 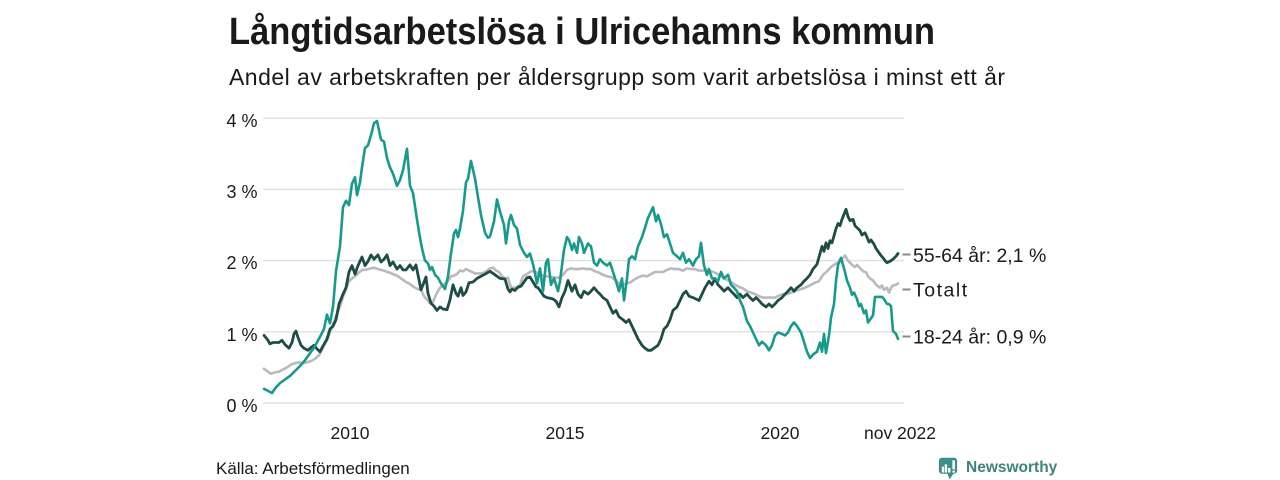 I want to click on svg-text: nov 2022, so click(x=900, y=433).